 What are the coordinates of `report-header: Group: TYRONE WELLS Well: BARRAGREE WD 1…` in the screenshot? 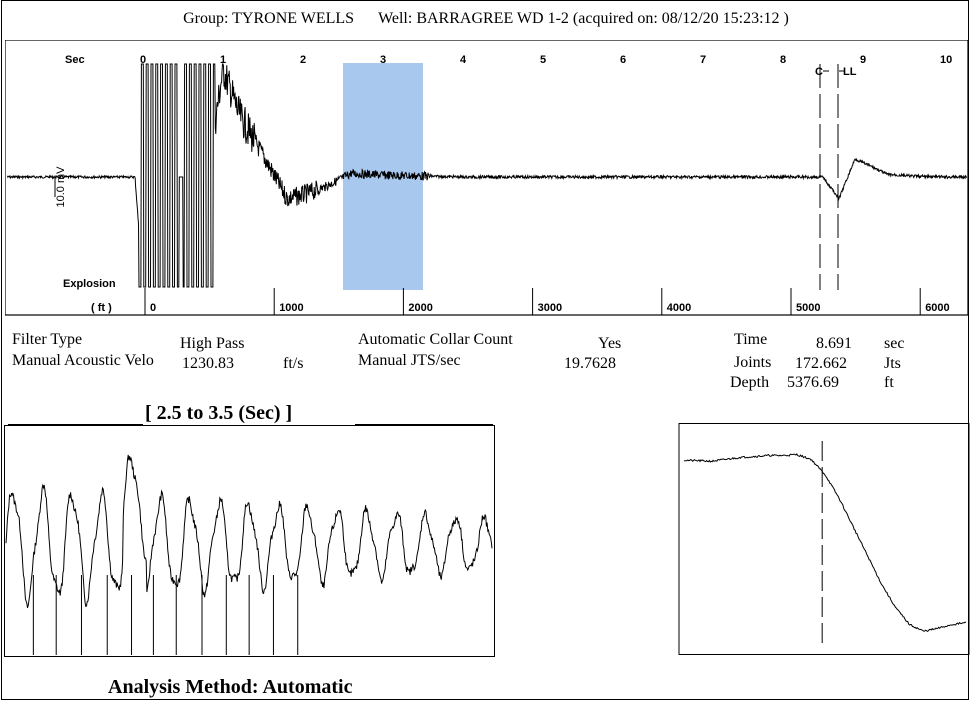 It's located at (486, 19).